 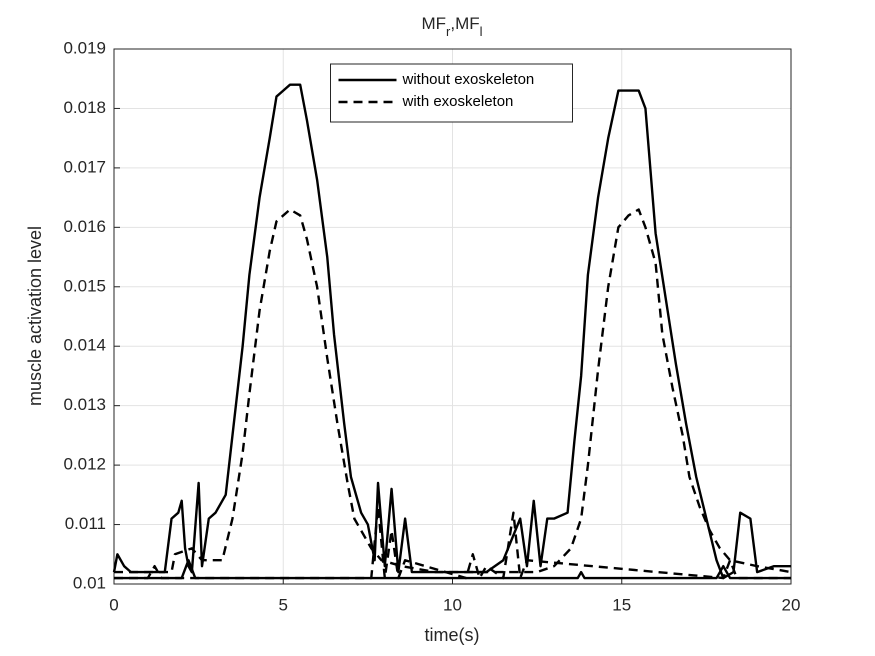 I want to click on title-part: l, so click(x=481, y=31).